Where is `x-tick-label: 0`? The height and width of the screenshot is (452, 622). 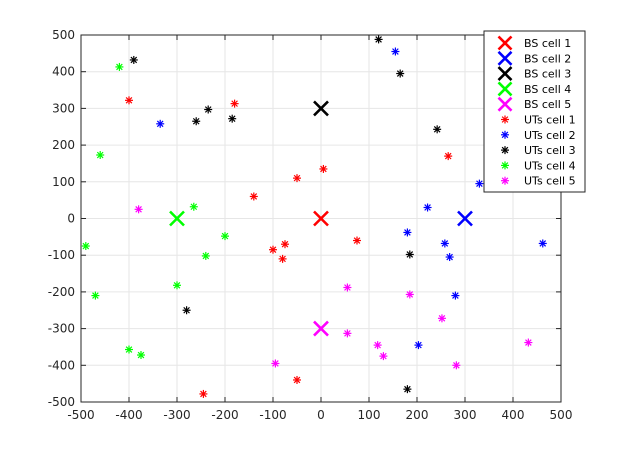
x-tick-label: 0 is located at coordinates (321, 415).